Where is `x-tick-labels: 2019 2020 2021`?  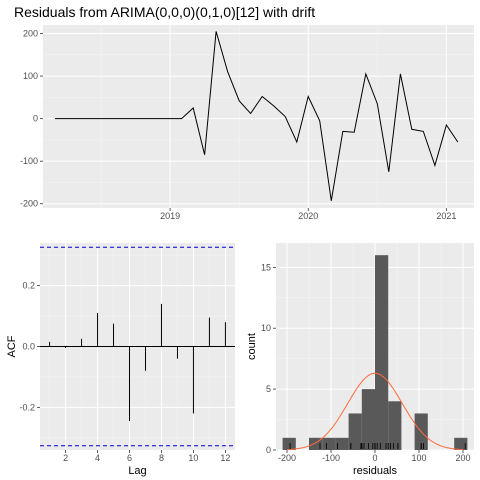 x-tick-labels: 2019 2020 2021 is located at coordinates (308, 214).